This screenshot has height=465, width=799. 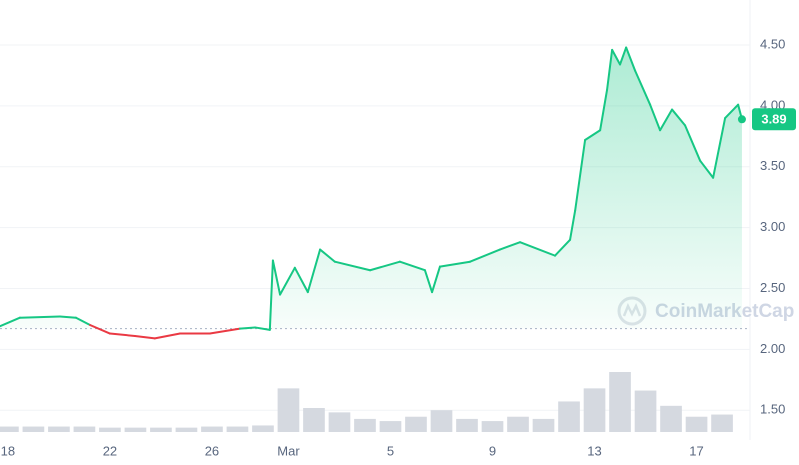 What do you see at coordinates (772, 226) in the screenshot?
I see `y-tick-label: 3.00` at bounding box center [772, 226].